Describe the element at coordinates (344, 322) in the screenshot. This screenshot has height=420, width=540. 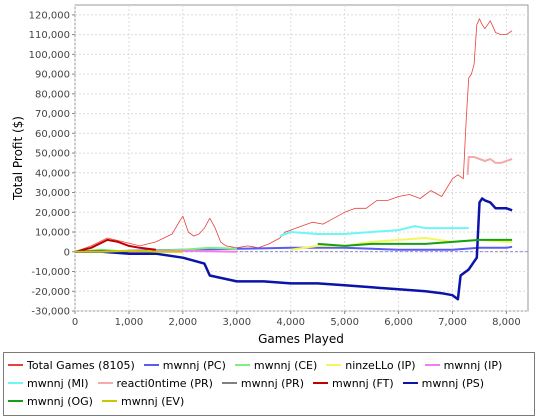
I see `x-tick-label: 5,000` at that location.